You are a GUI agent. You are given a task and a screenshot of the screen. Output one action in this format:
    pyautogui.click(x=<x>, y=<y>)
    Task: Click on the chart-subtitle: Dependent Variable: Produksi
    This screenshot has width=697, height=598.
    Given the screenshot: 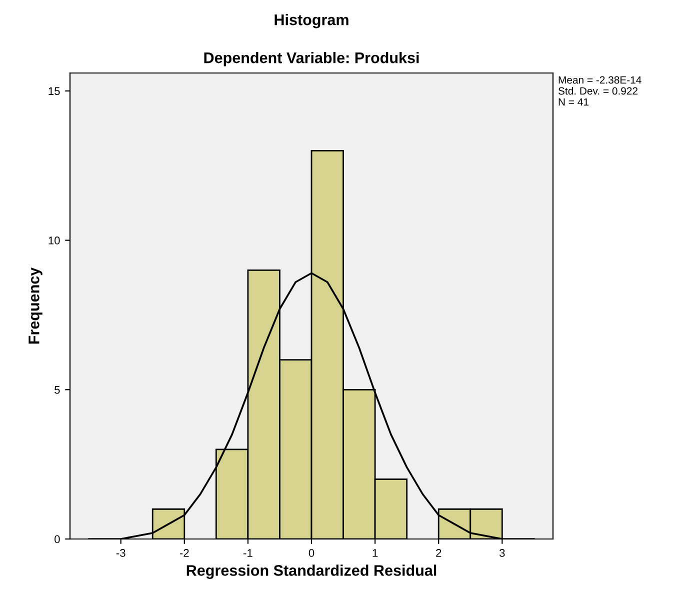 What is the action you would take?
    pyautogui.click(x=311, y=59)
    